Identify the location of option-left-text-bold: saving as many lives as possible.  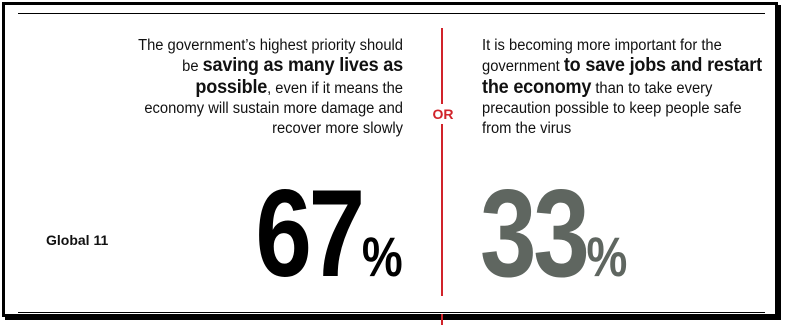
(299, 76).